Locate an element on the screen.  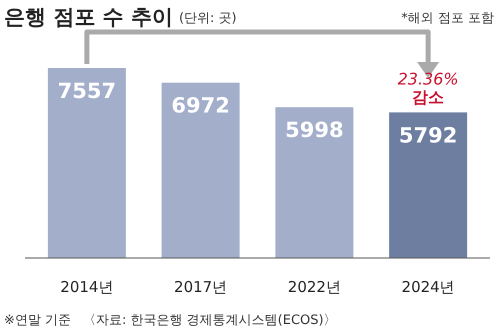
chart-title: 은행 점포 수 추이 is located at coordinates (88, 17).